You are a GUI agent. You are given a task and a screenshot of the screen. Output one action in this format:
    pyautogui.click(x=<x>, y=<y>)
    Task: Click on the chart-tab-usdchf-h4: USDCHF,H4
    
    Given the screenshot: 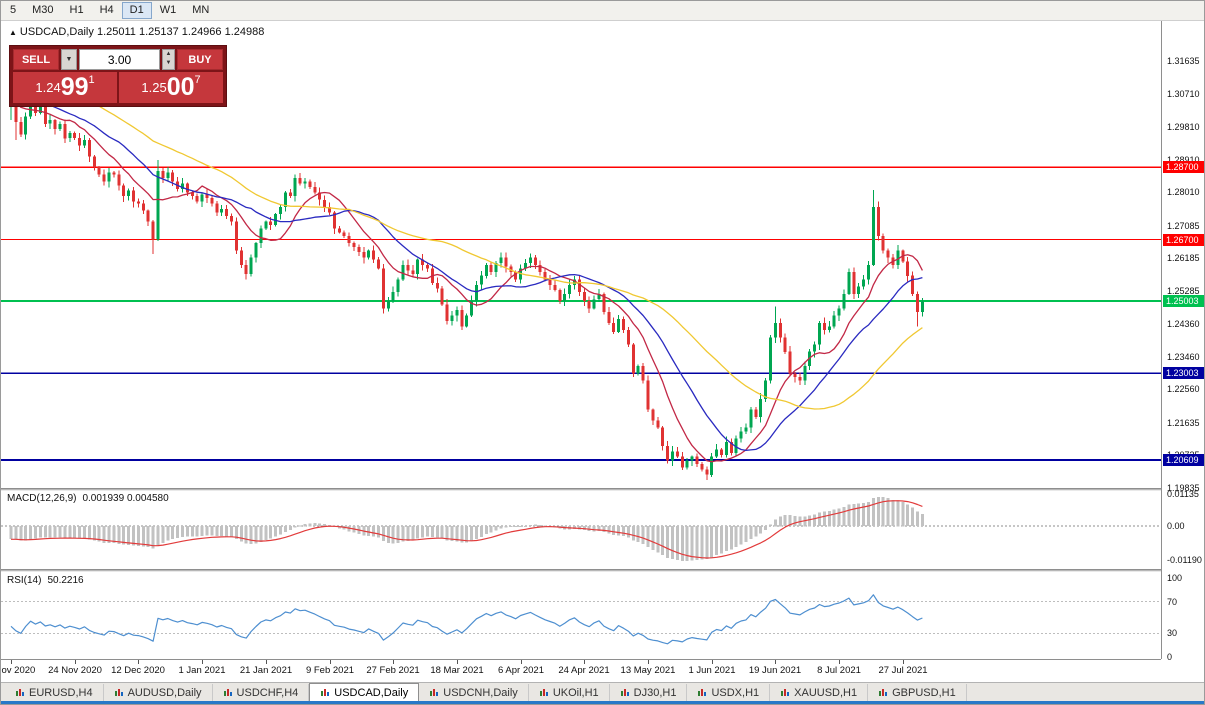 What is the action you would take?
    pyautogui.click(x=261, y=692)
    